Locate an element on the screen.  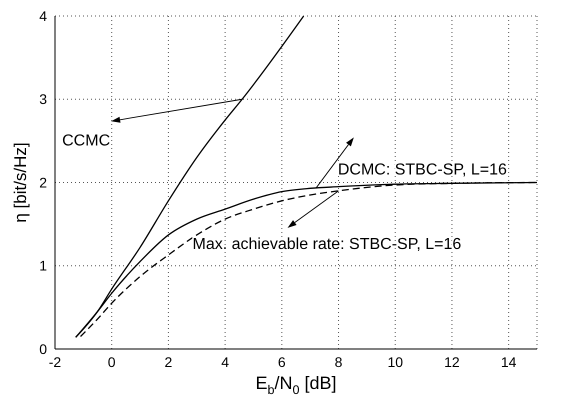
x-tick-label: 14 is located at coordinates (508, 362).